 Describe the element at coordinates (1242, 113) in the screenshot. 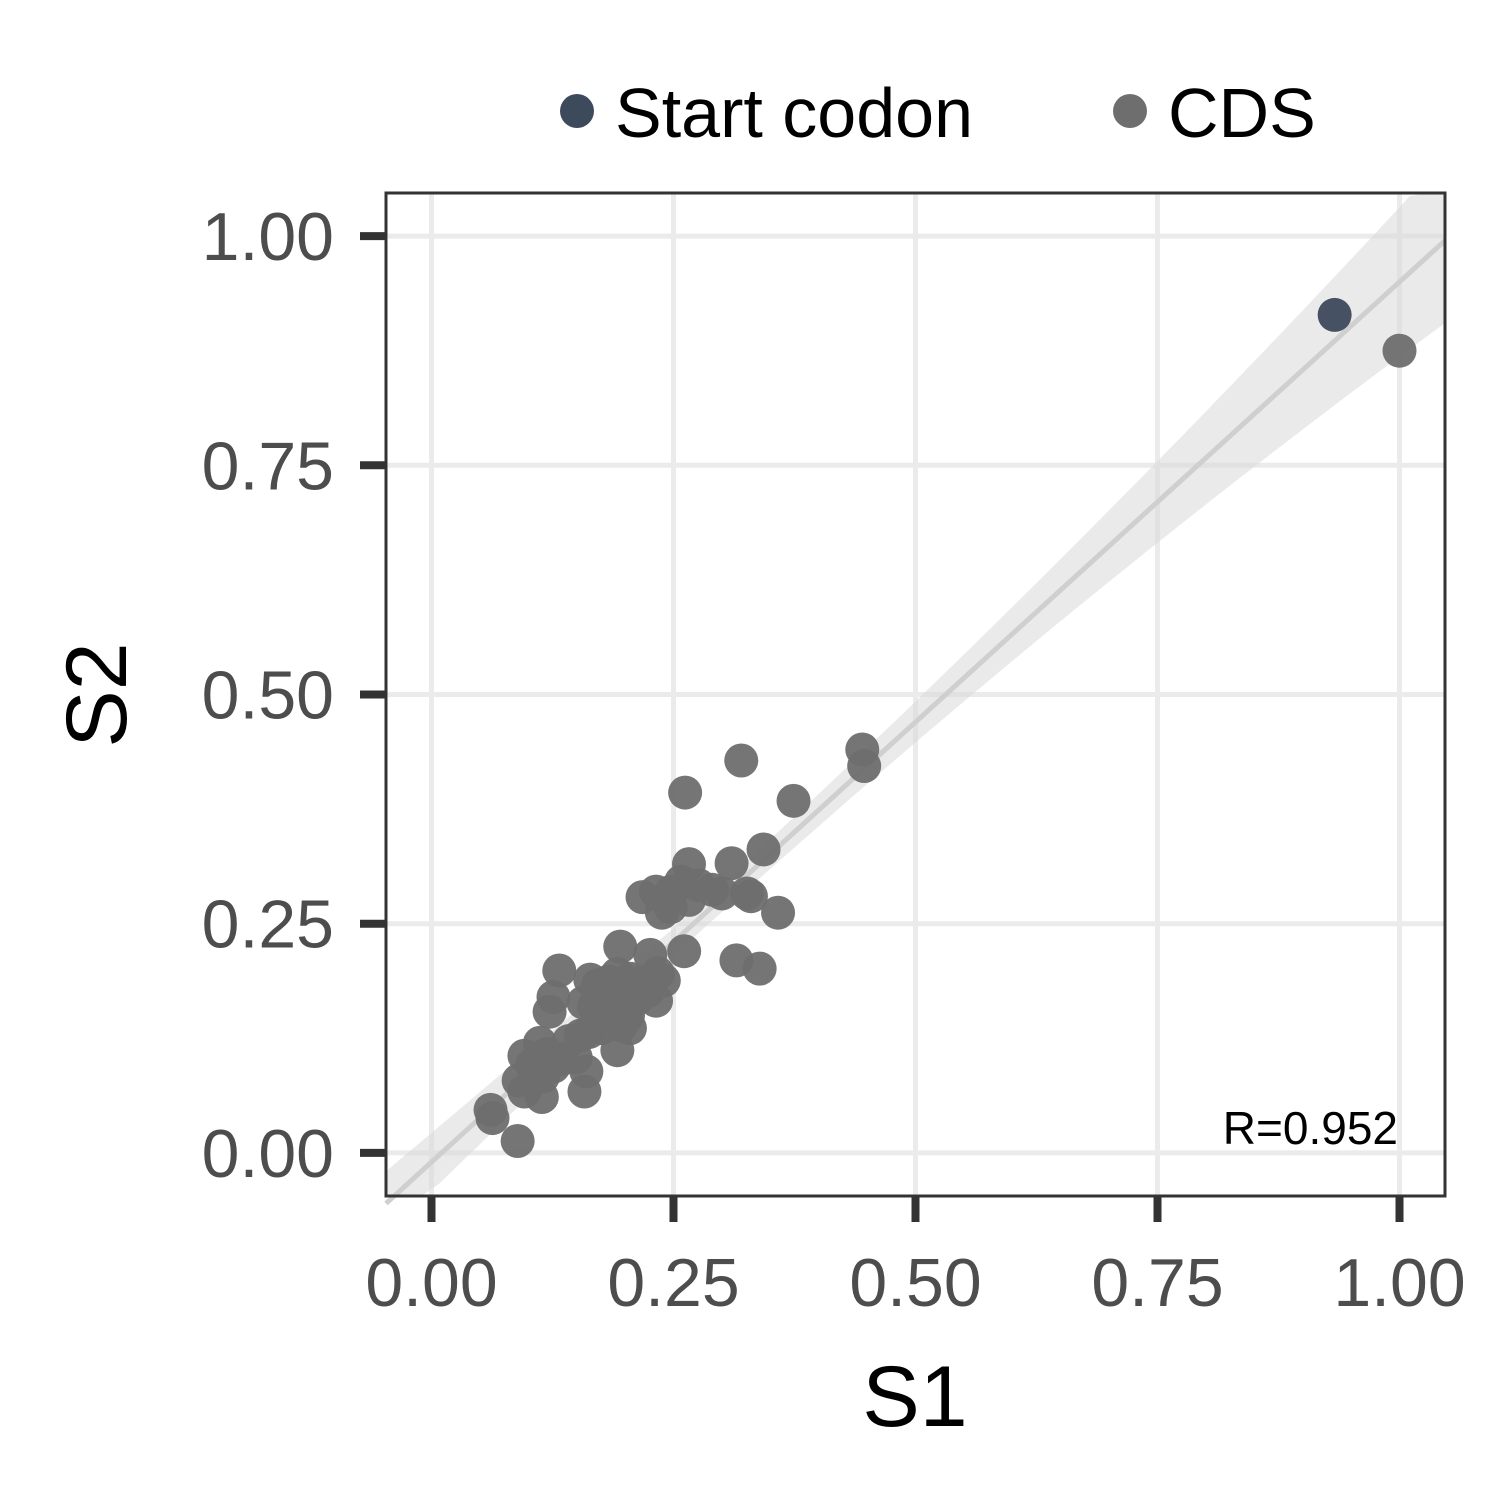

I see `legend-label-cds: CDS` at that location.